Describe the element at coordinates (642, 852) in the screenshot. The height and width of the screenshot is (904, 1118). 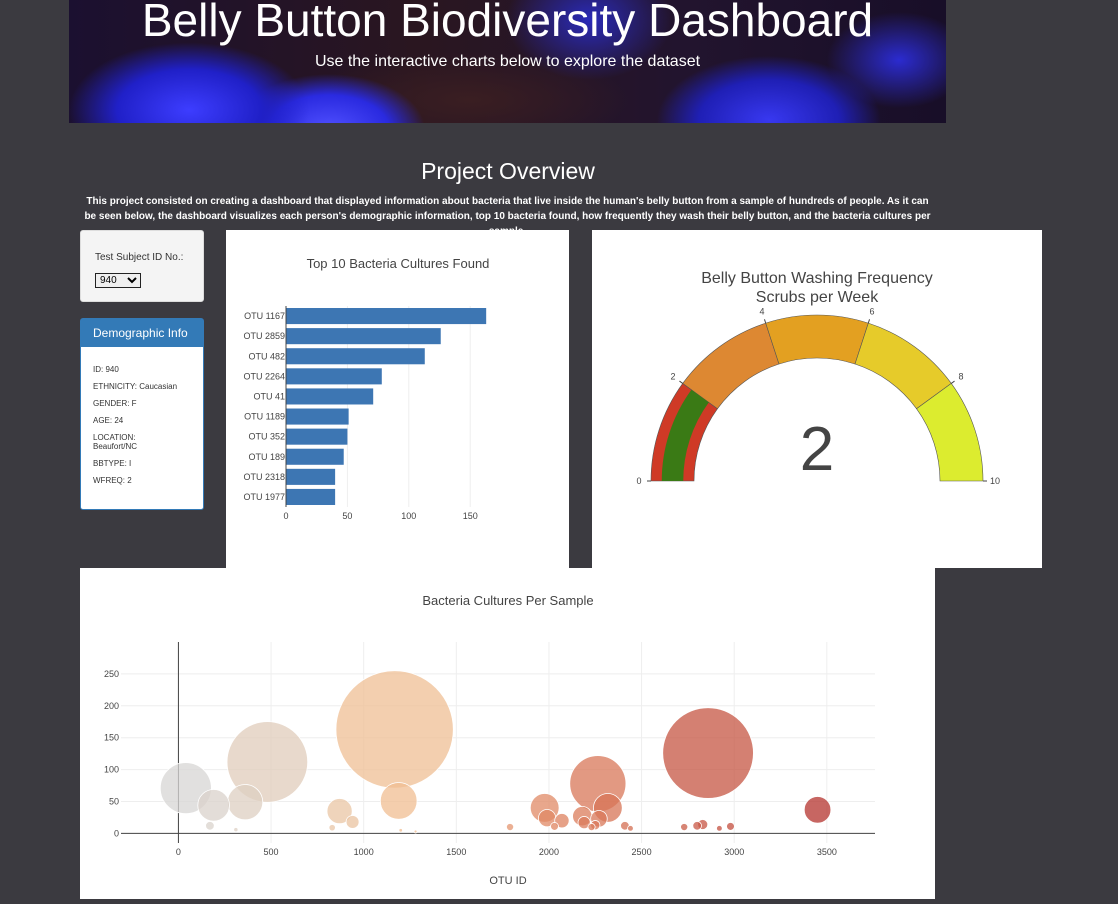
I see `bubble-xtick-label: 2500` at that location.